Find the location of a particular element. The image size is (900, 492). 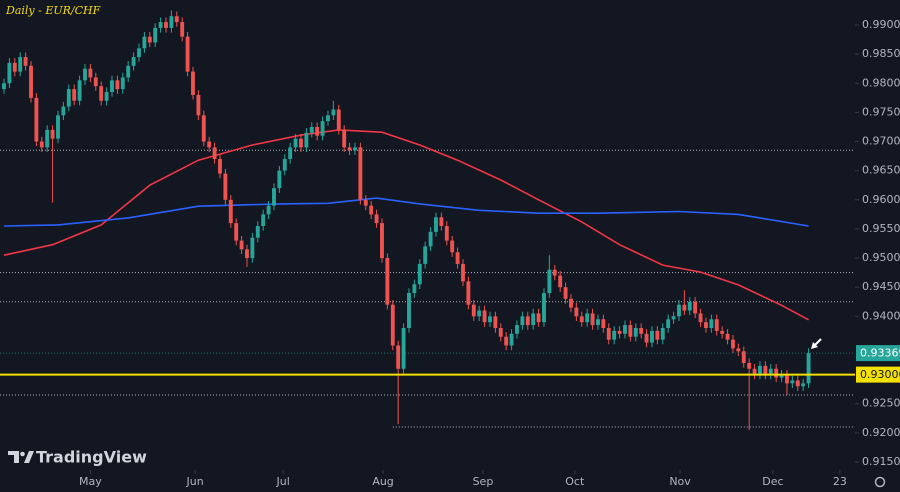

price-label-box is located at coordinates (878, 374).